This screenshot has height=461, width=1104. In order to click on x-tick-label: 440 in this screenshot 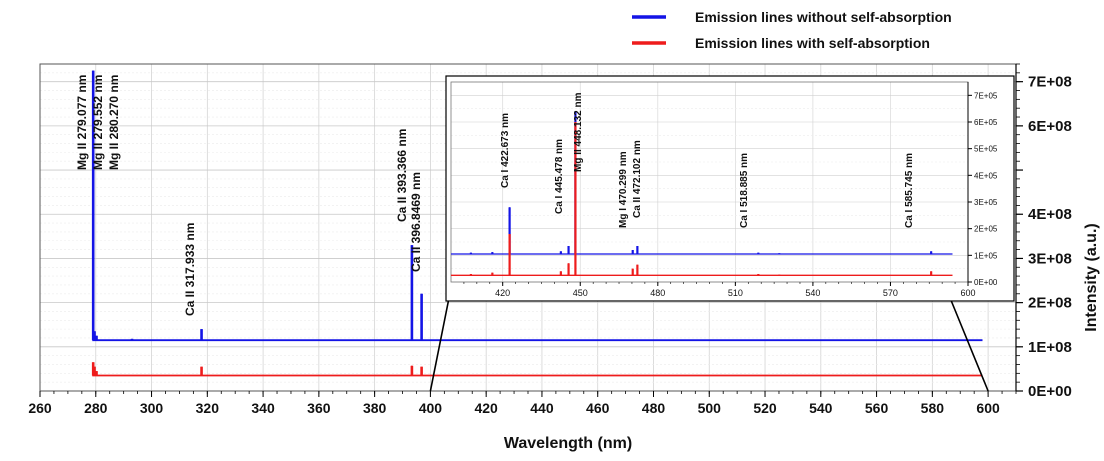, I will do `click(542, 408)`.